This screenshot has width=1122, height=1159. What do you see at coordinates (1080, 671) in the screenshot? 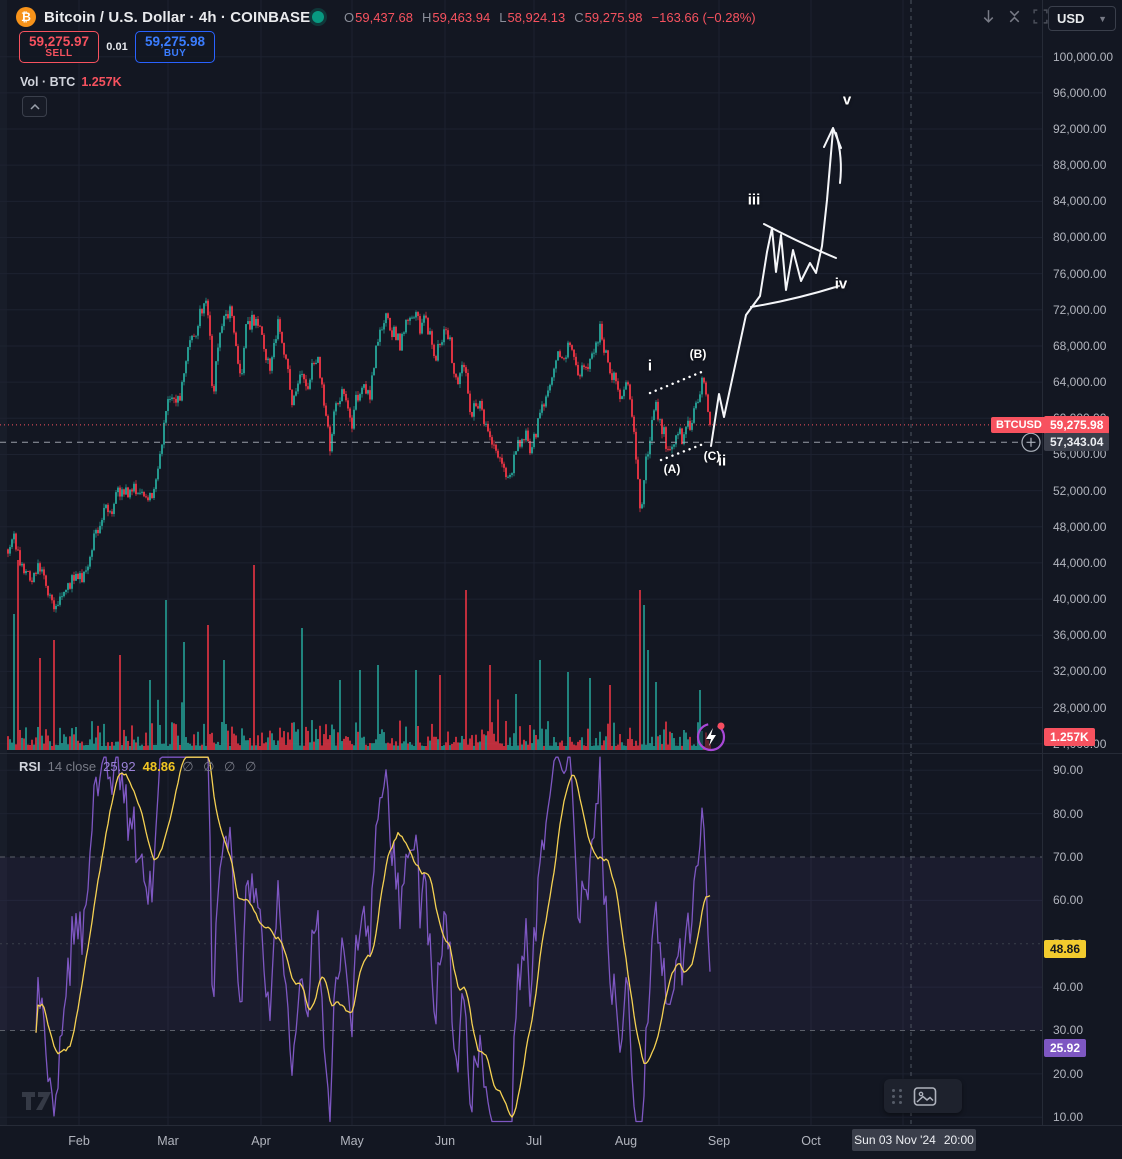
I see `price-tick-label: 32,000.00` at bounding box center [1080, 671].